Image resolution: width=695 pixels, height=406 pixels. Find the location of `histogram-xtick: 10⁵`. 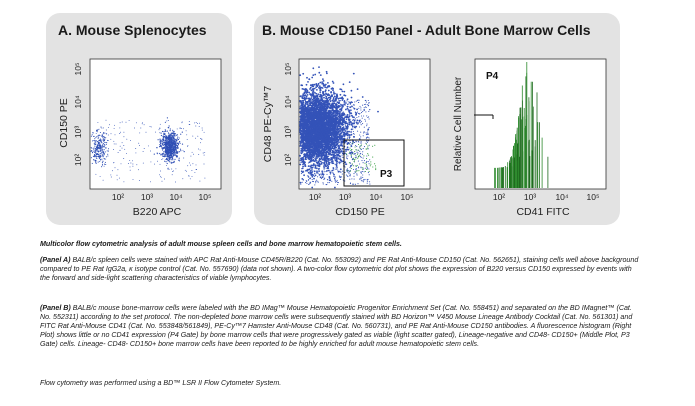

histogram-xtick: 10⁵ is located at coordinates (593, 197).